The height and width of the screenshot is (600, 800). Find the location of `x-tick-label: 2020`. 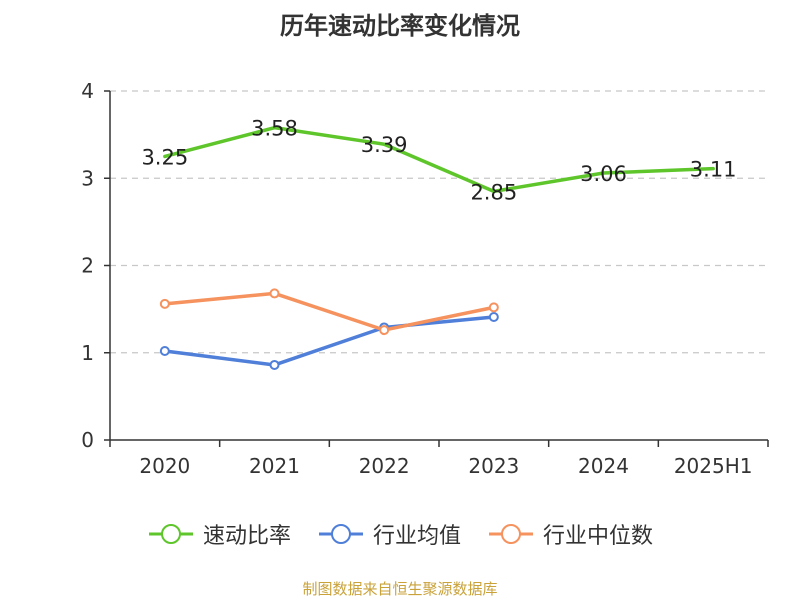

x-tick-label: 2020 is located at coordinates (164, 466).